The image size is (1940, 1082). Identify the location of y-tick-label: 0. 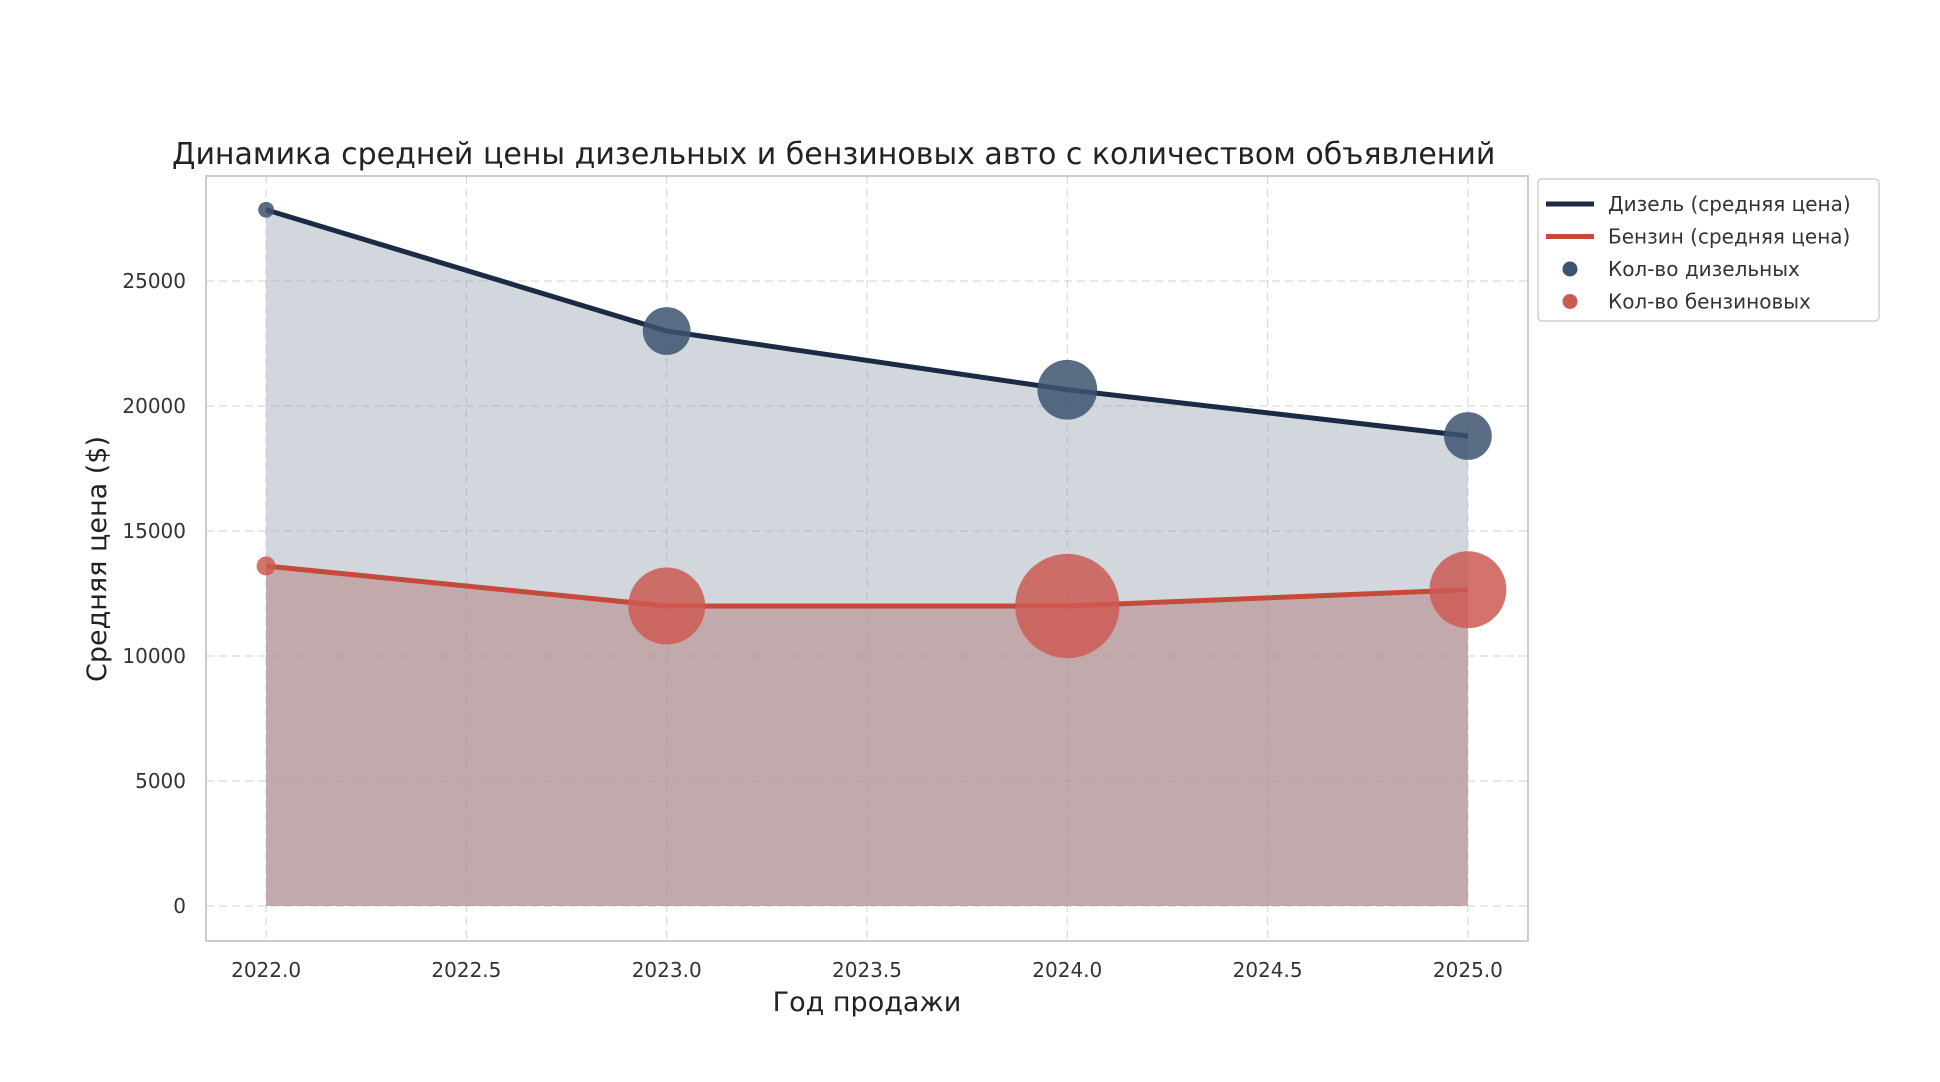
(179, 906).